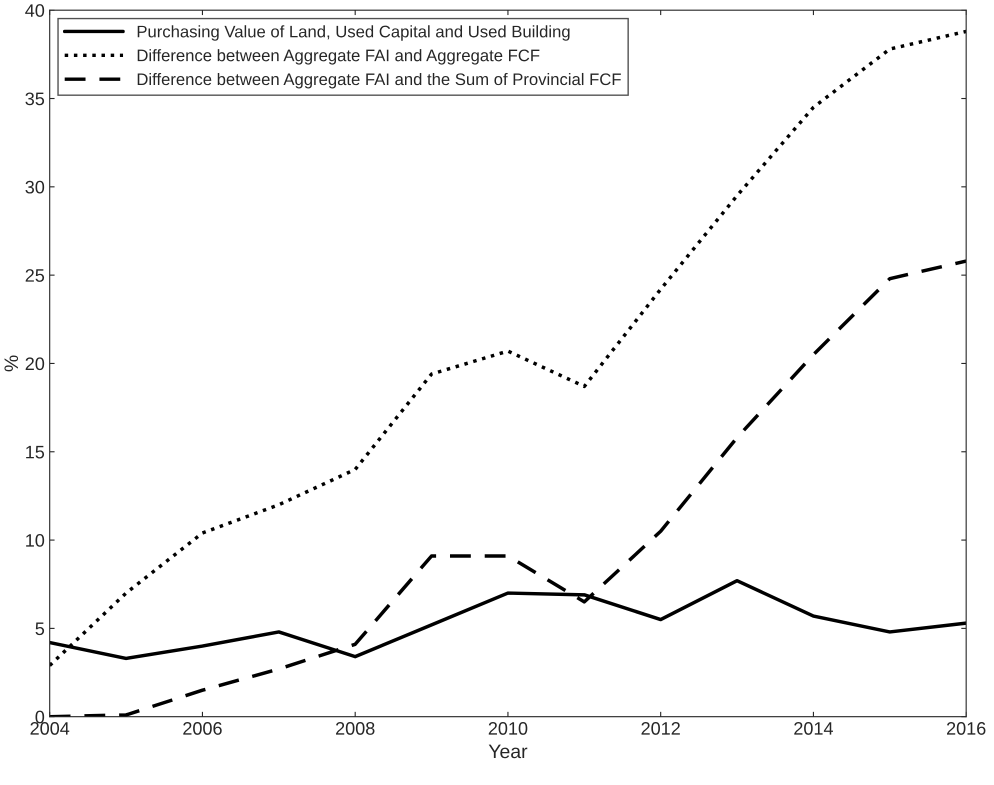  Describe the element at coordinates (35, 275) in the screenshot. I see `y-tick-label: 25` at that location.